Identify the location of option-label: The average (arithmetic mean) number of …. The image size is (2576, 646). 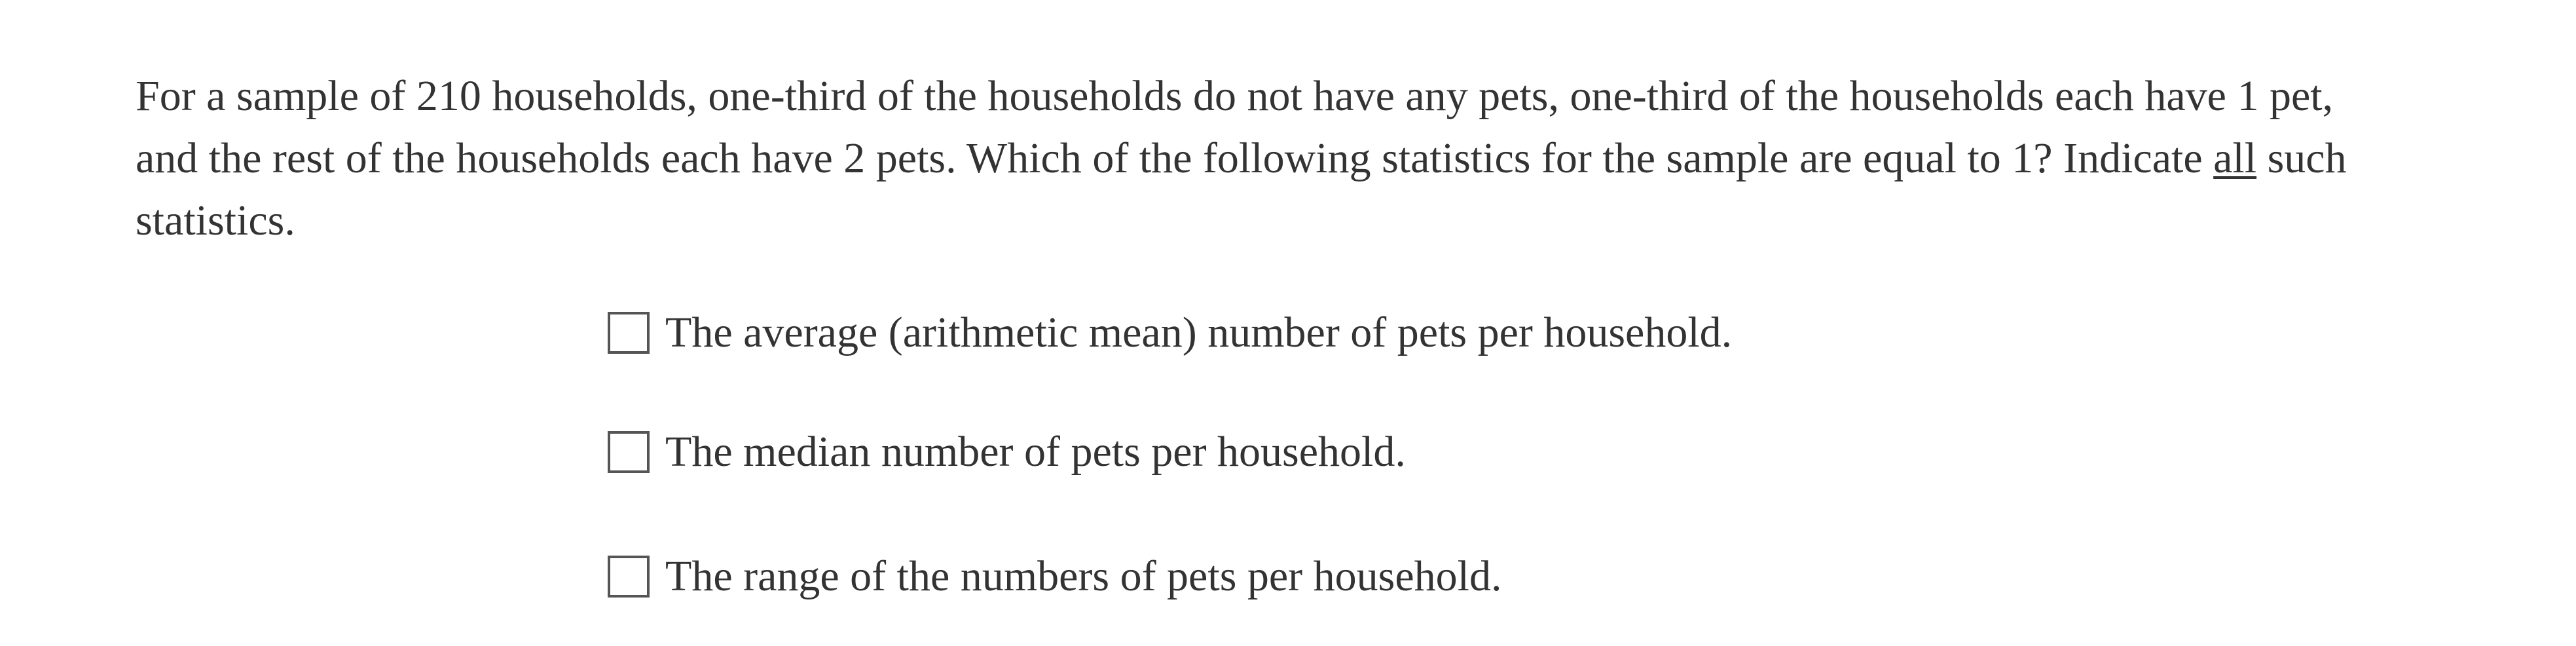
(1199, 332).